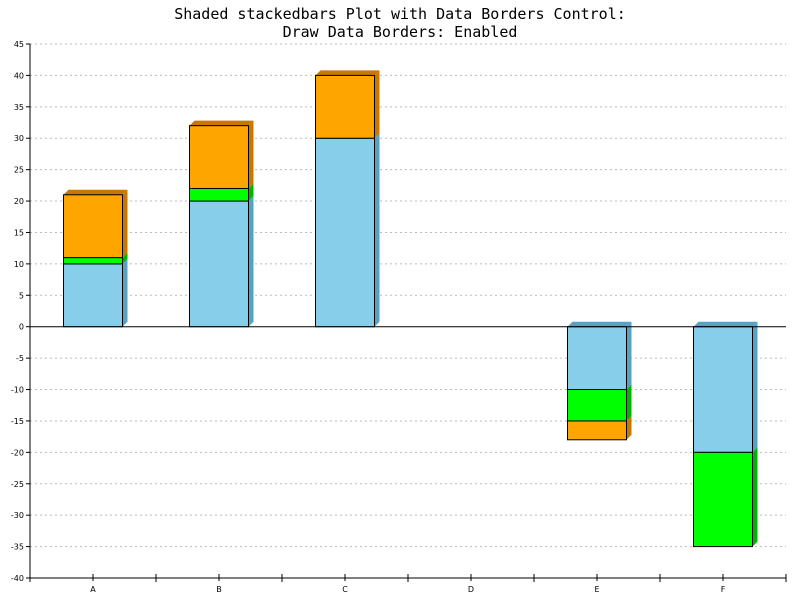  What do you see at coordinates (19, 264) in the screenshot?
I see `y-tick-label: 10` at bounding box center [19, 264].